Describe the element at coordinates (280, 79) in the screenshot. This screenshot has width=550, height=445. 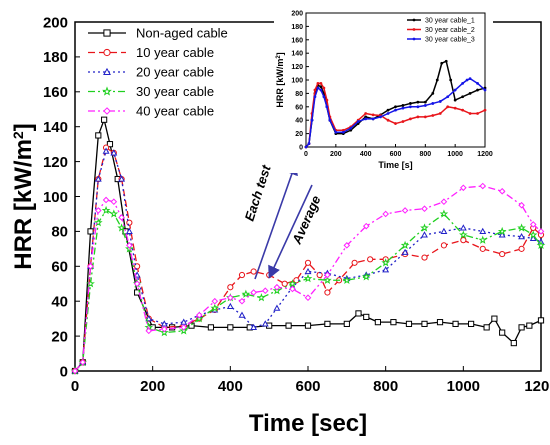
I see `inset-y-axis-title: HRR [kW/m2]` at that location.